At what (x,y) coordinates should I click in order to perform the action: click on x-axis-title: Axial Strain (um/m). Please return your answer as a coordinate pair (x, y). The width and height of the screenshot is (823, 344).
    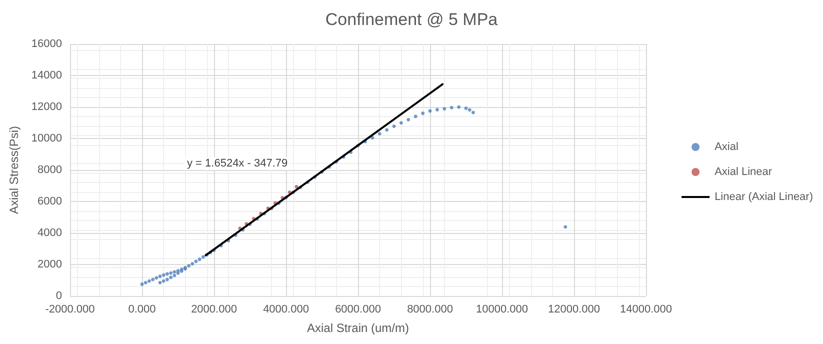
    Looking at the image, I should click on (358, 328).